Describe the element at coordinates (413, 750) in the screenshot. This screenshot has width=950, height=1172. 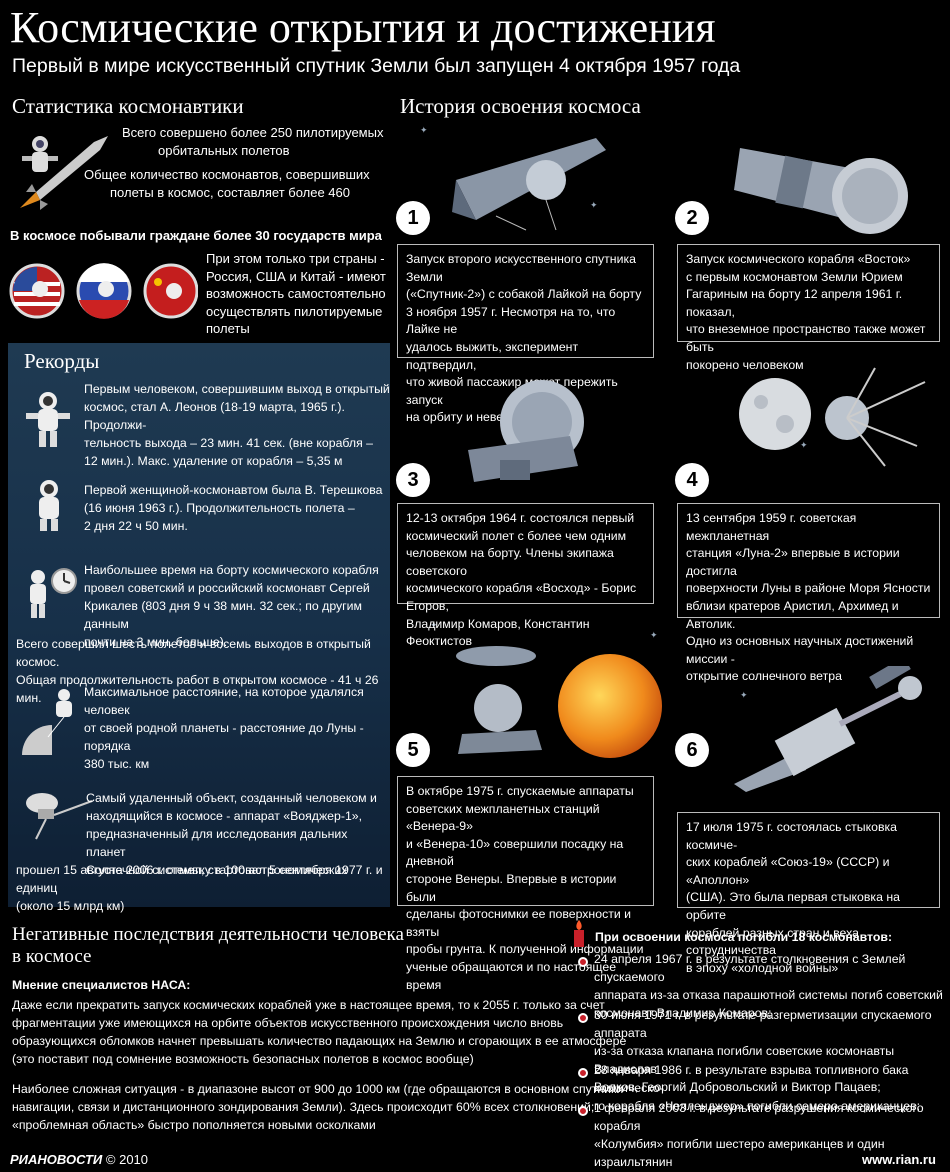
I see `history-number-5: 5` at that location.